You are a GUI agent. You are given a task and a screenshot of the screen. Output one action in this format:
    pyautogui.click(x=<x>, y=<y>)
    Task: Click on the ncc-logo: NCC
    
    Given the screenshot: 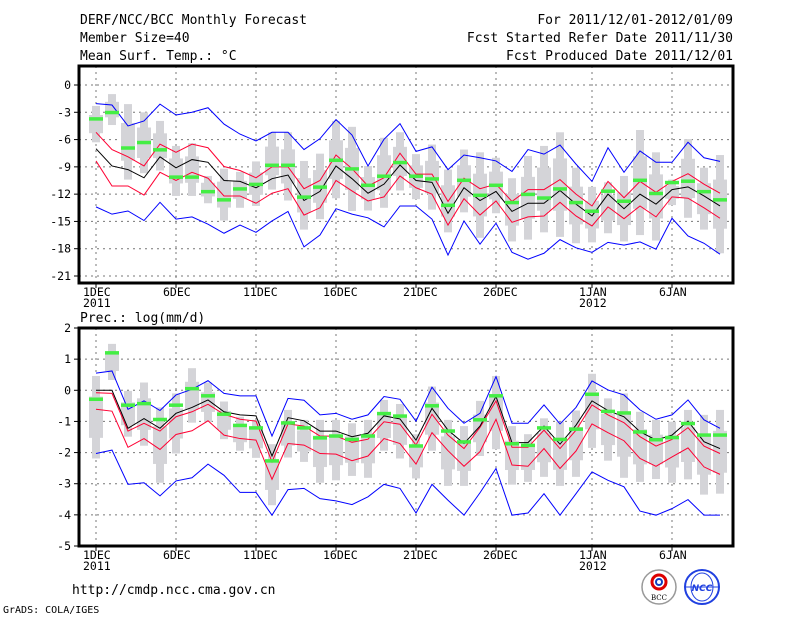 What is the action you would take?
    pyautogui.click(x=702, y=587)
    